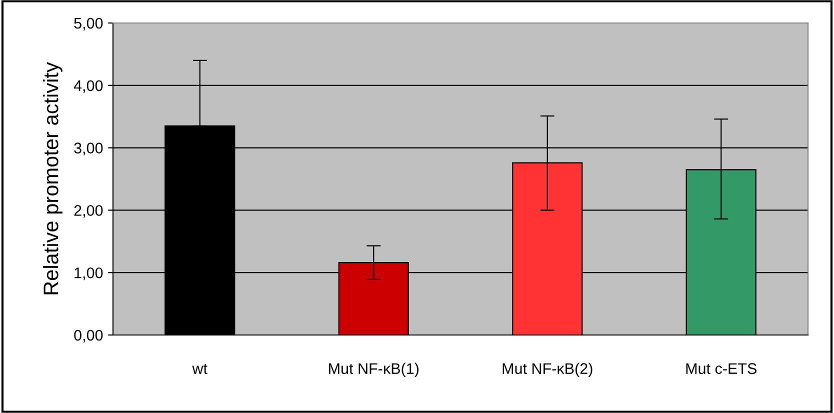  What do you see at coordinates (52, 178) in the screenshot?
I see `y-axis-title: Relative promoter activity` at bounding box center [52, 178].